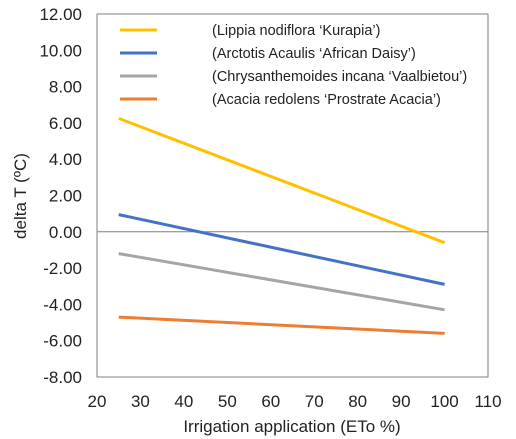  Describe the element at coordinates (487, 401) in the screenshot. I see `x-tick-label: 110` at that location.